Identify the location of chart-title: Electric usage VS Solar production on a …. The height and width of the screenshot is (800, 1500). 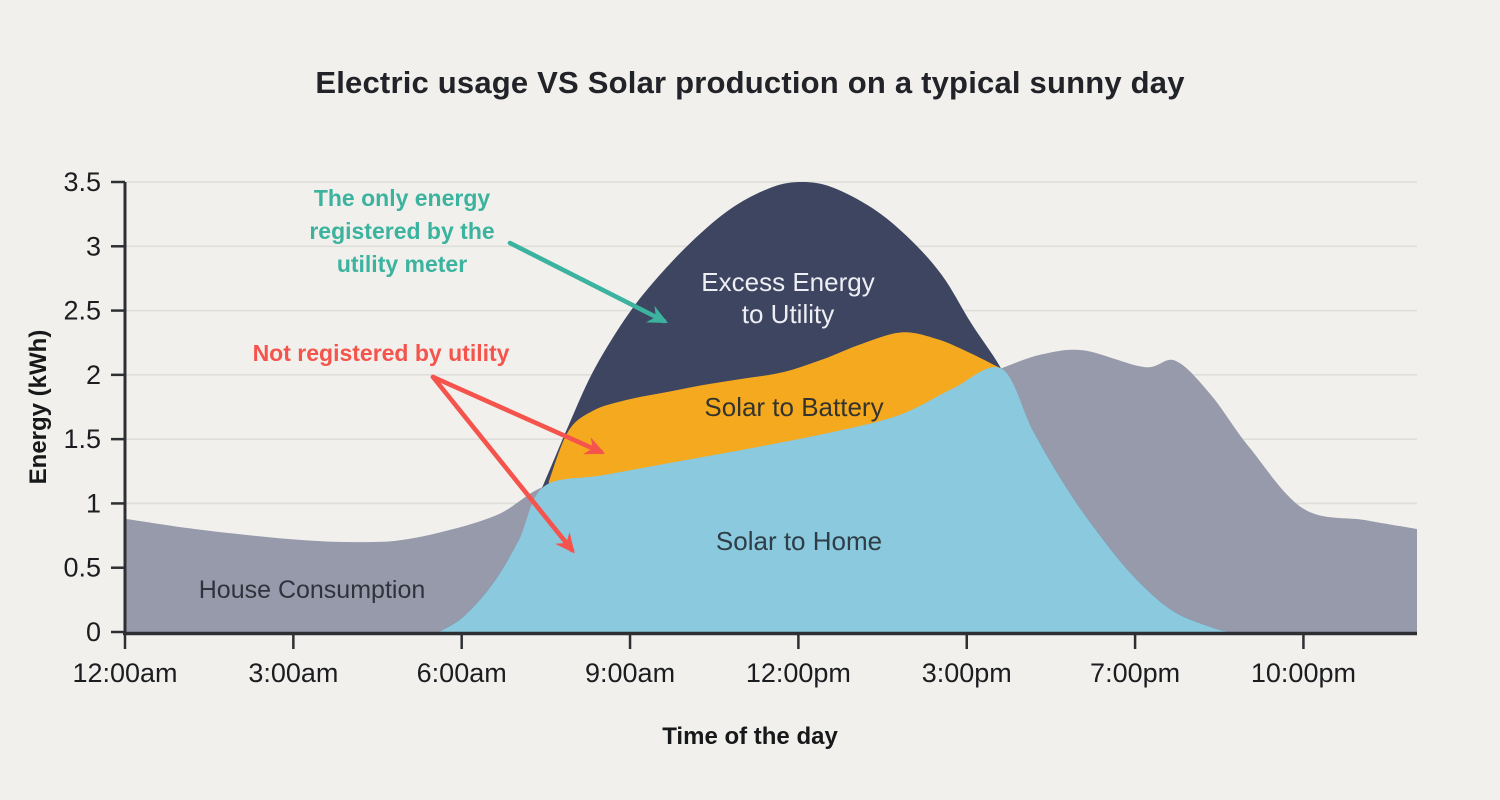
(750, 82).